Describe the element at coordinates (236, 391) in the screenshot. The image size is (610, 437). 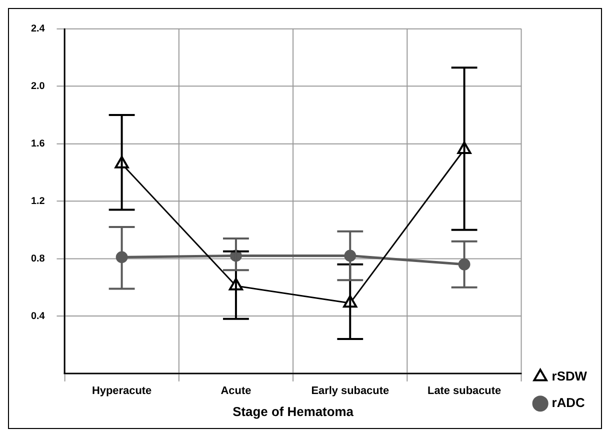
I see `x-tick-label: Acute` at that location.